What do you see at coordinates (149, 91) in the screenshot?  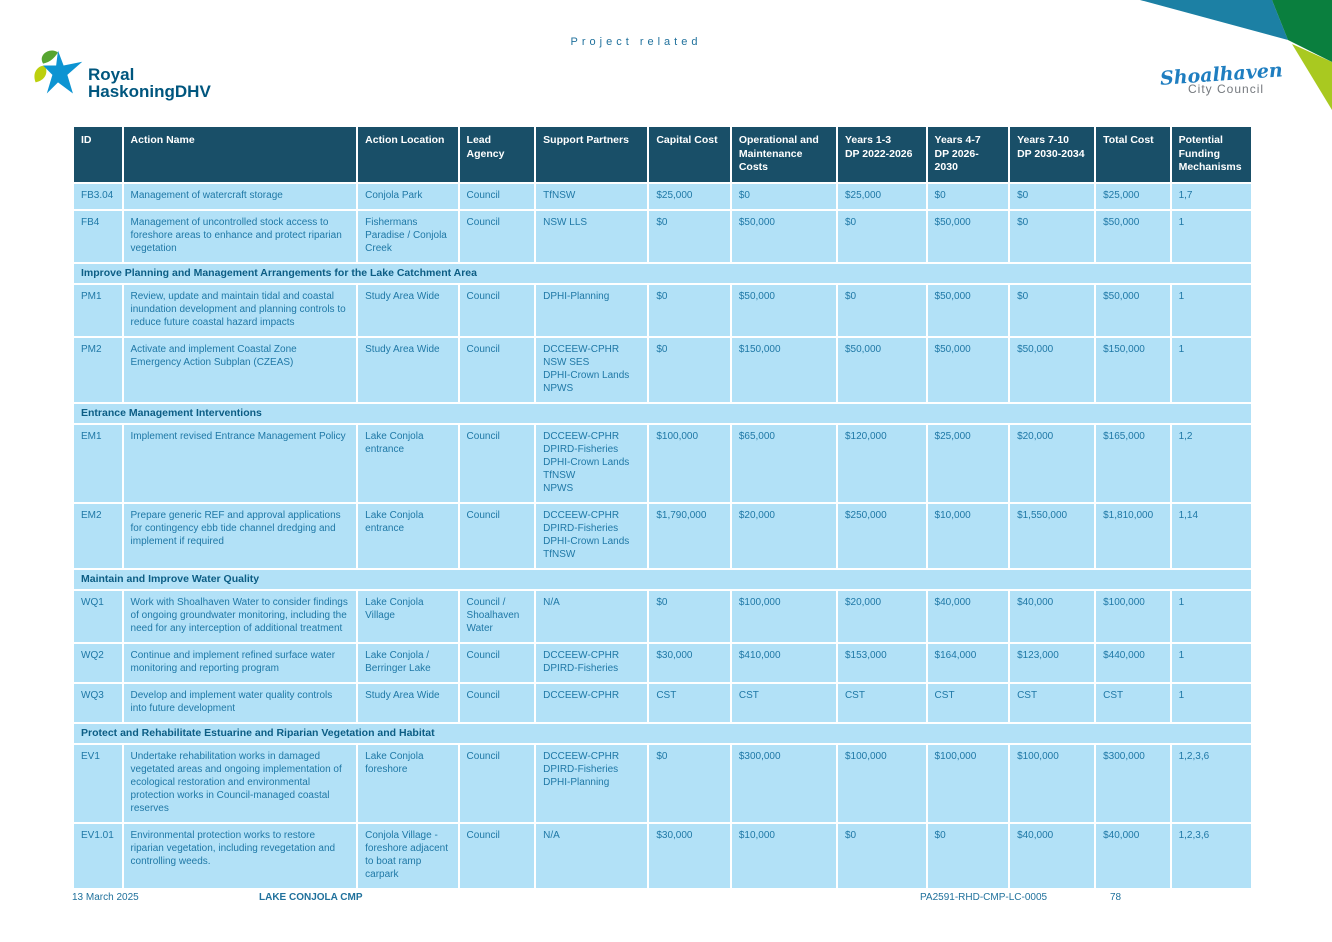 I see `rhdhv-logo-line2: HaskoningDHV` at bounding box center [149, 91].